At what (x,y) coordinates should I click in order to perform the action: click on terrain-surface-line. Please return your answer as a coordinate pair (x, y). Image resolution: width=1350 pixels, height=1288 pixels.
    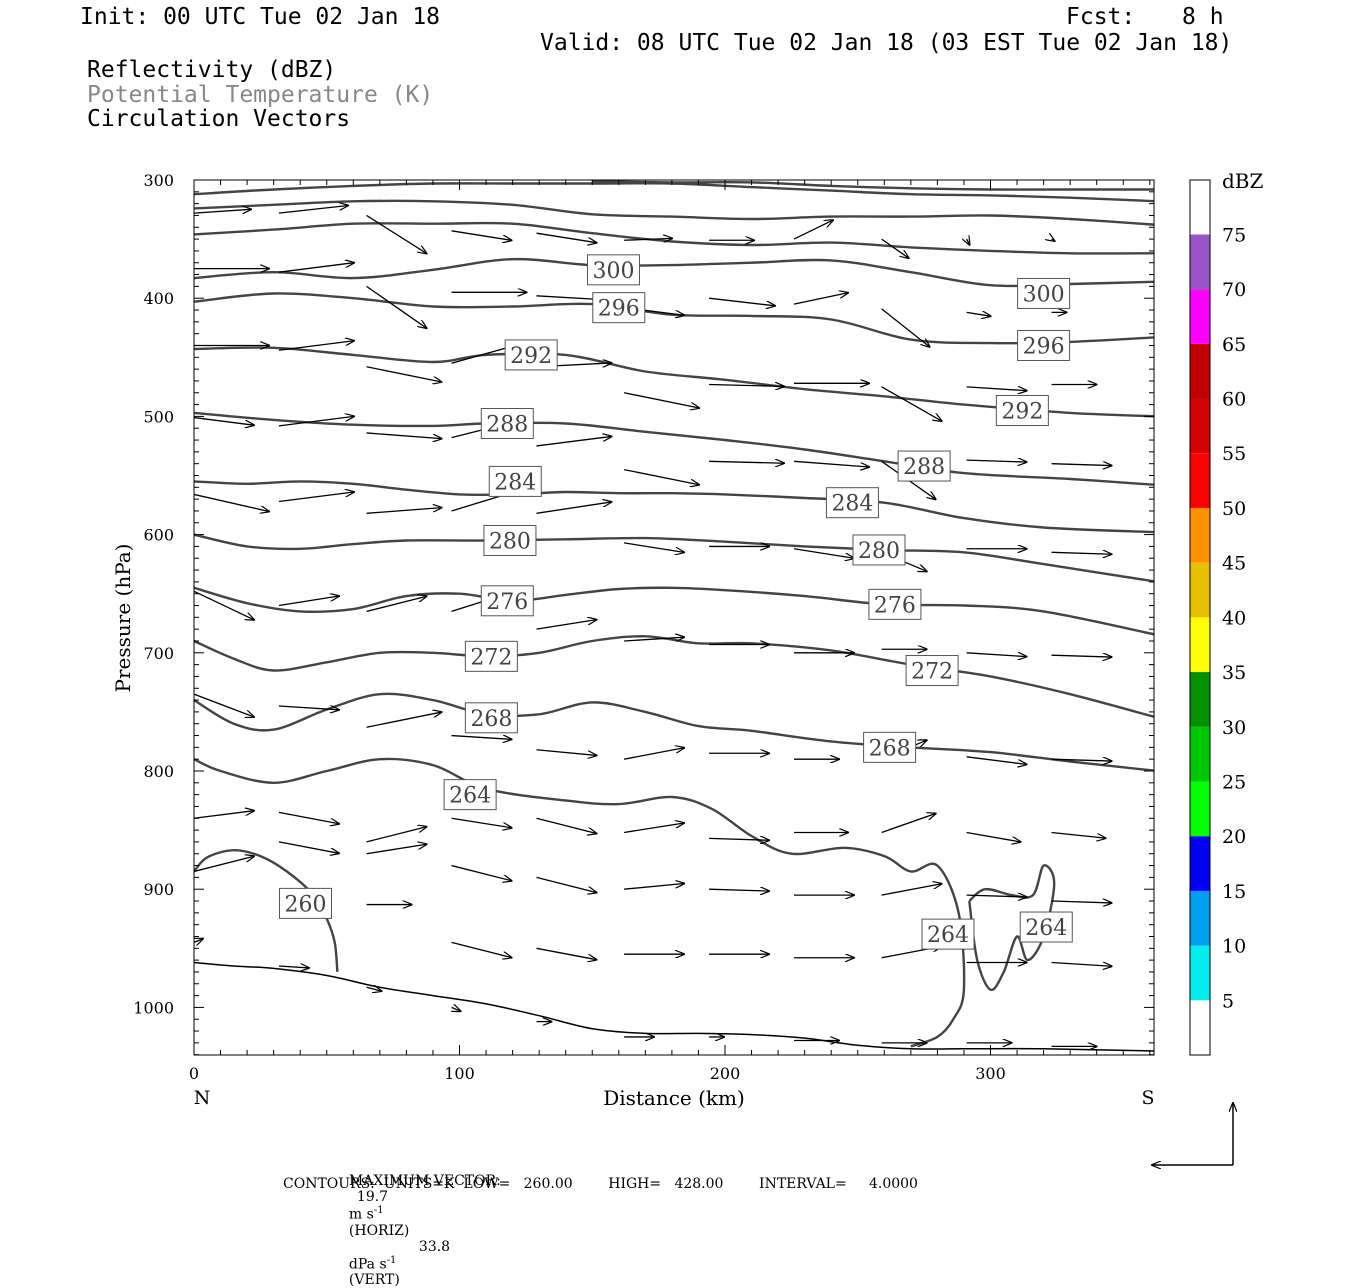
    Looking at the image, I should click on (674, 1006).